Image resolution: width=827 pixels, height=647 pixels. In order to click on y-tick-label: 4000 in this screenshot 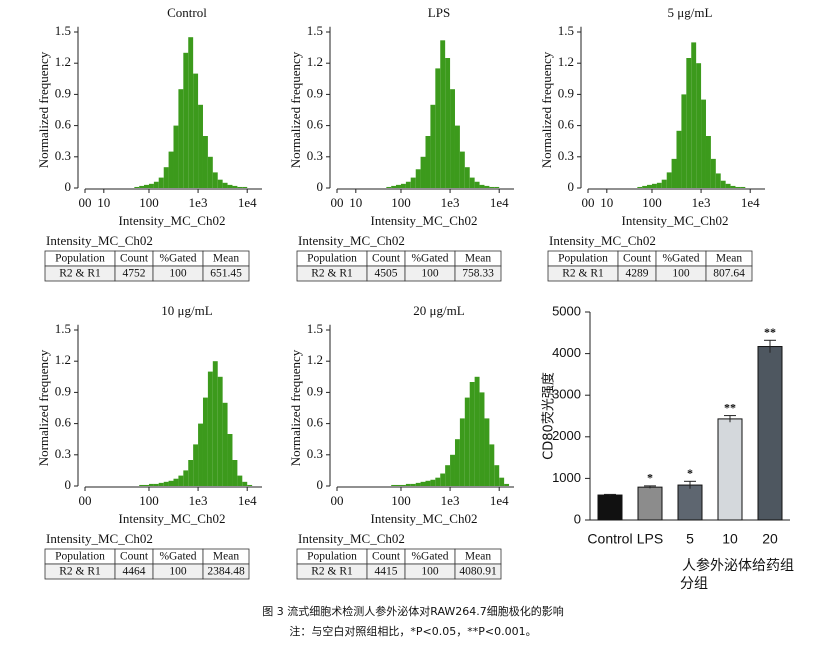, I will do `click(566, 352)`.